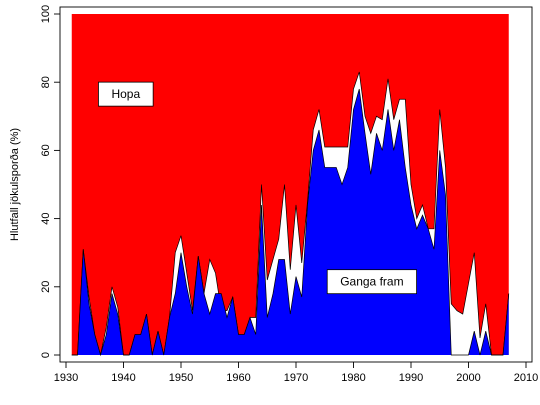 This screenshot has height=405, width=540. Describe the element at coordinates (123, 378) in the screenshot. I see `x-tick-label: 1940` at that location.